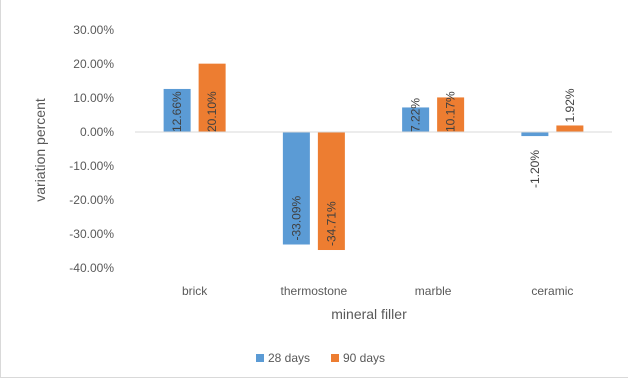 The height and width of the screenshot is (379, 629). Describe the element at coordinates (91, 234) in the screenshot. I see `y-tick-label: -30.00%` at that location.